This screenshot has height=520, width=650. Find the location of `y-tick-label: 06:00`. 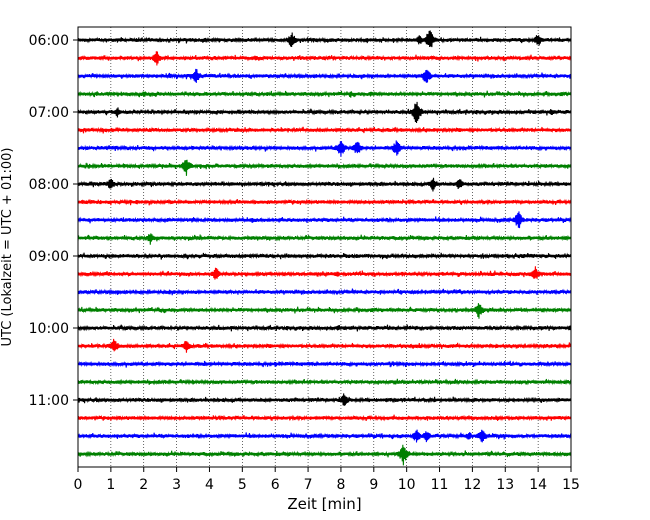

y-tick-label: 06:00 is located at coordinates (49, 41).